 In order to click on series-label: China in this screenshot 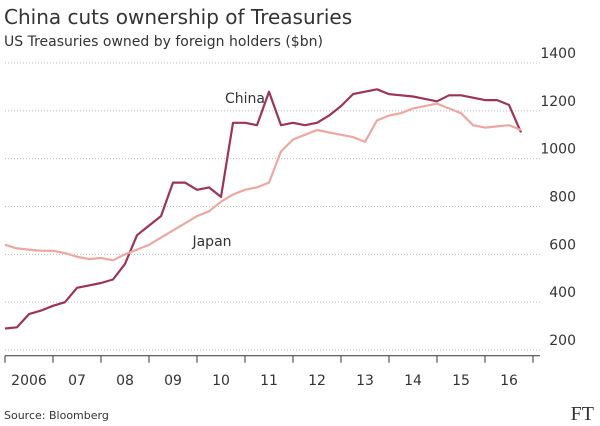, I will do `click(245, 99)`.